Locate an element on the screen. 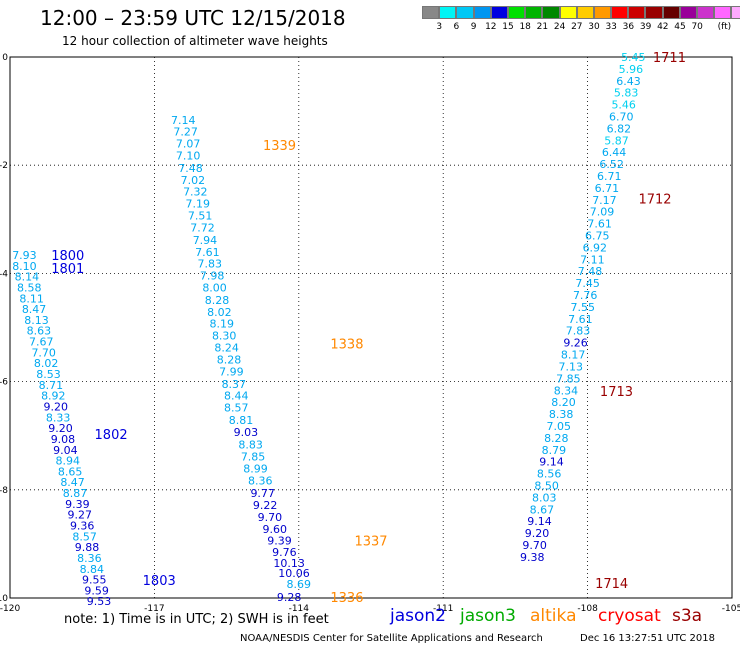  wave-height-value: 8.20 is located at coordinates (563, 402).